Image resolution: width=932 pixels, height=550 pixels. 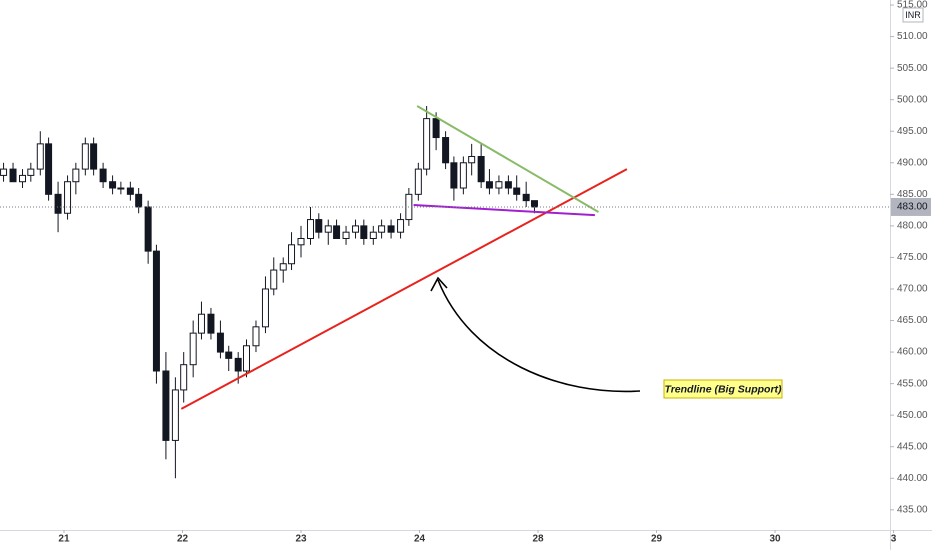 I want to click on annotation: Trendline (Big Support), so click(x=723, y=389).